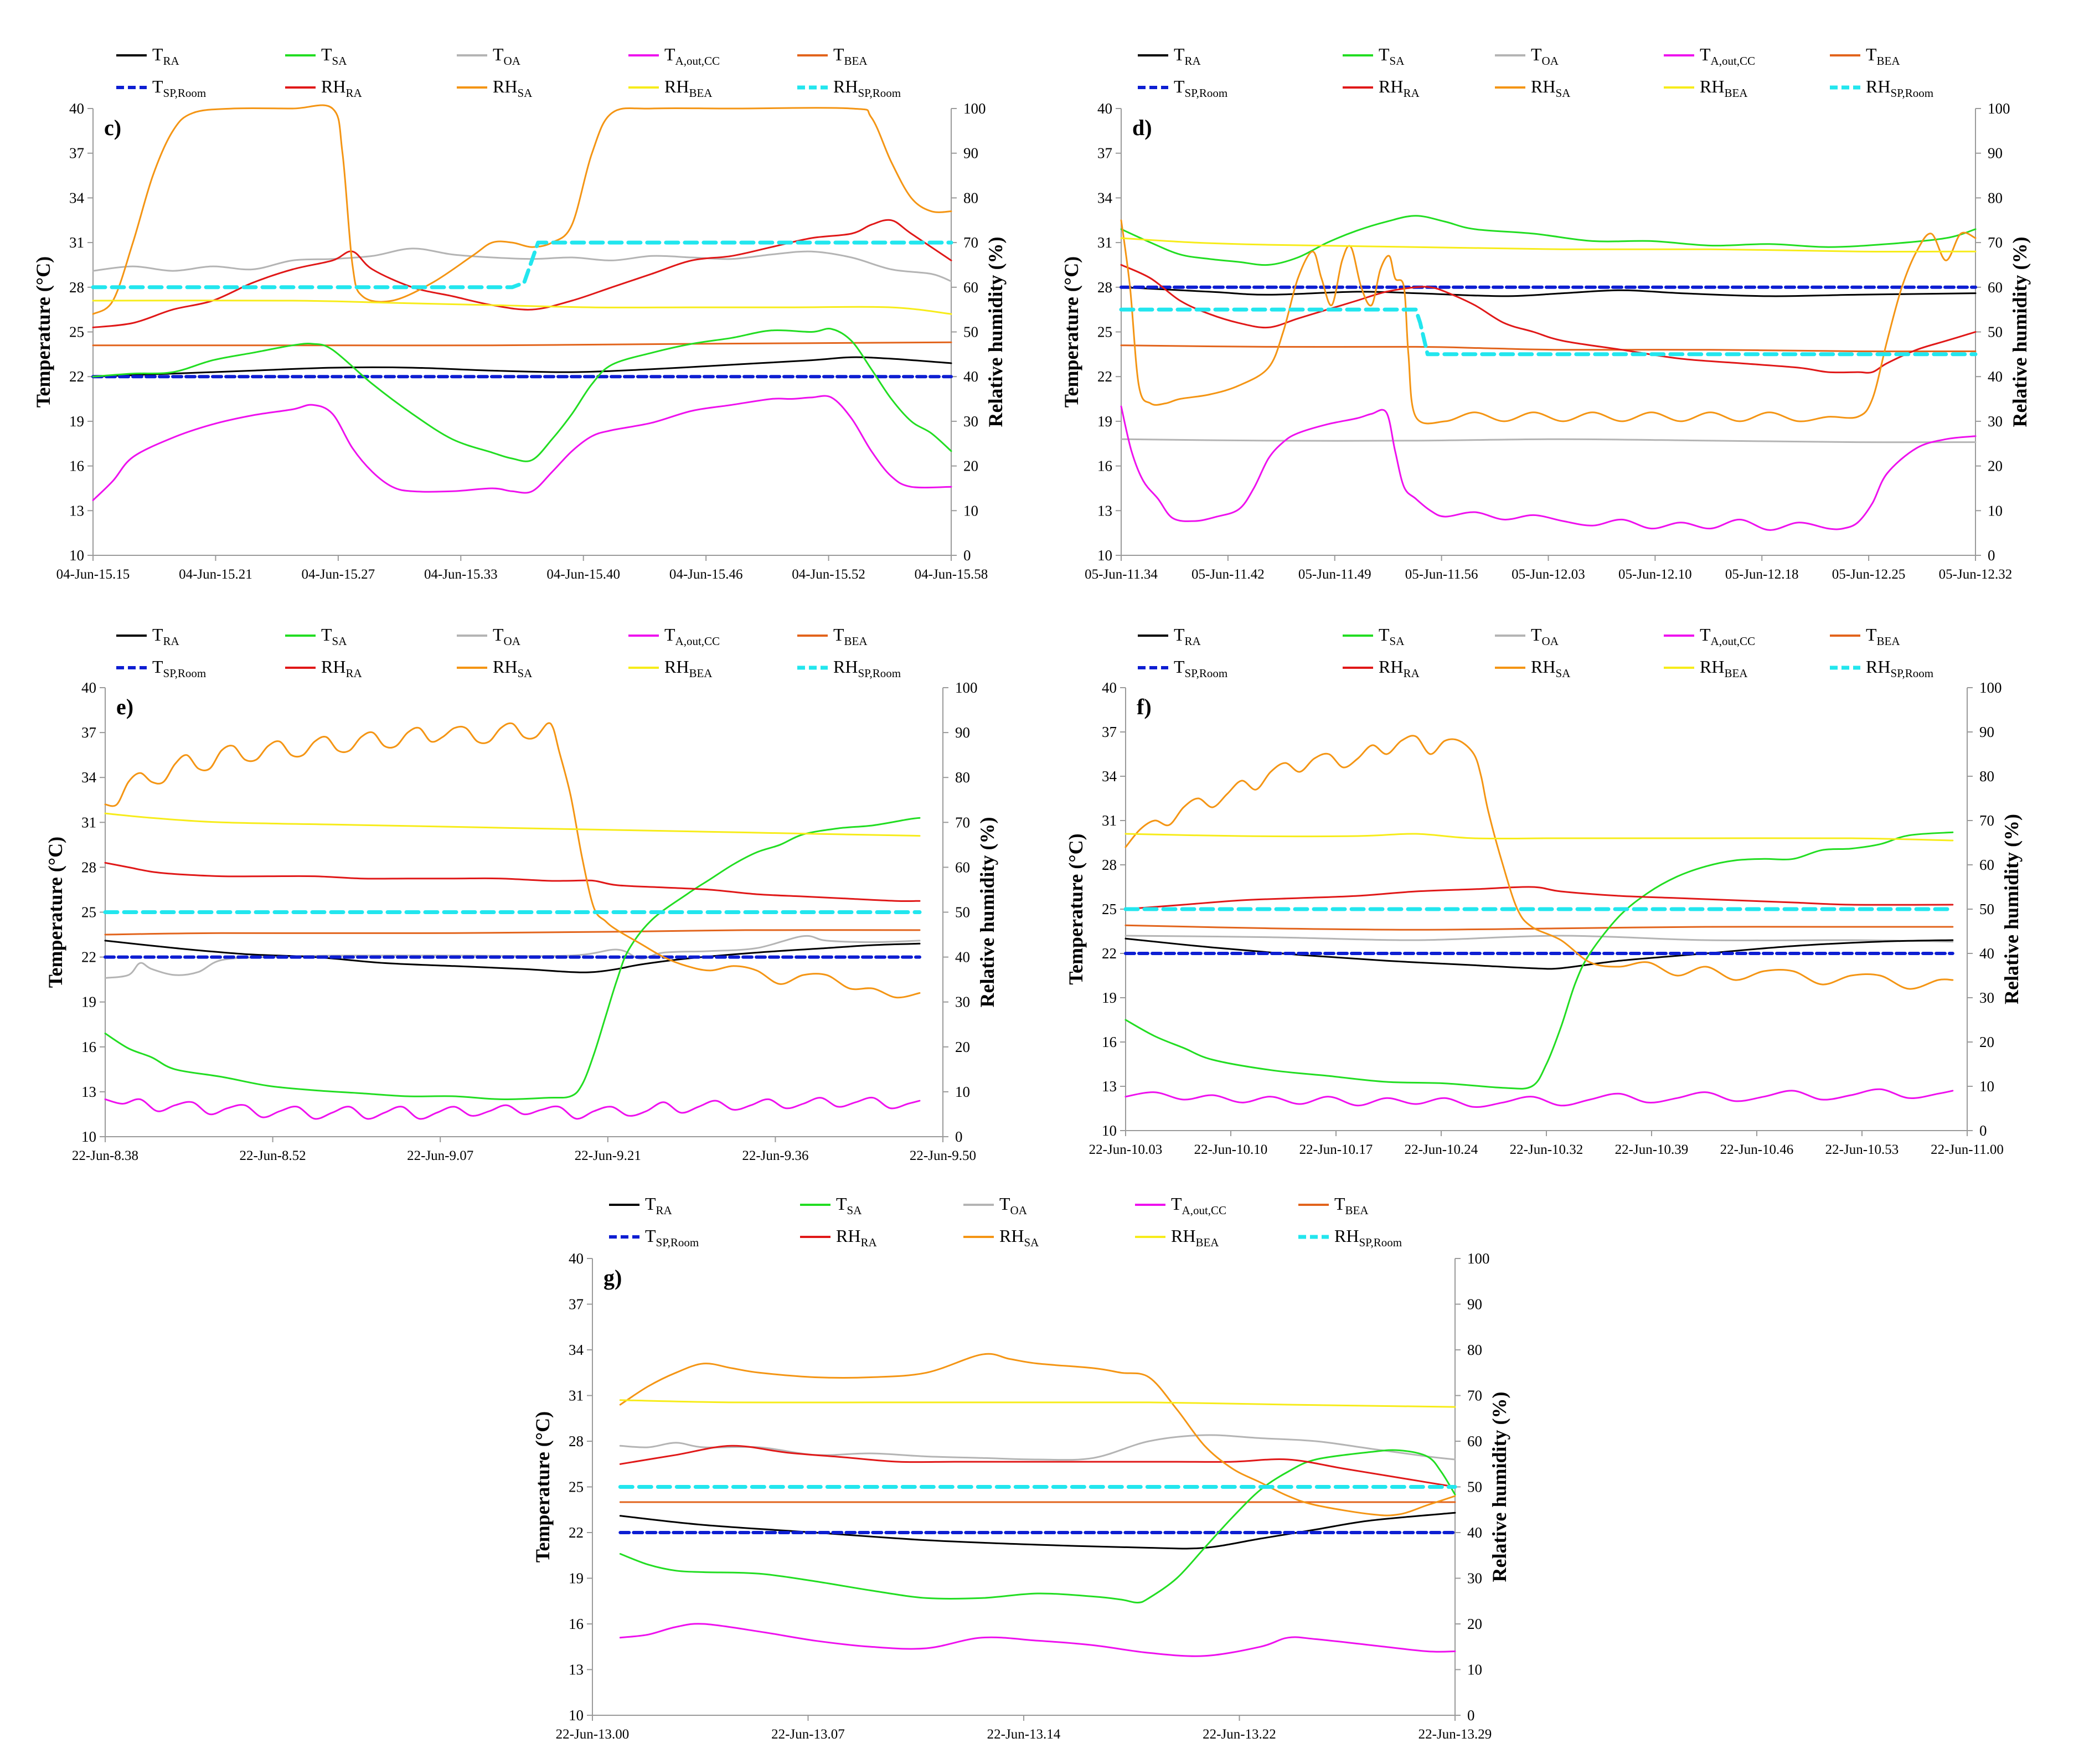 The width and height of the screenshot is (2084, 1764). I want to click on x-tick-label: 04-Jun-15.21, so click(215, 574).